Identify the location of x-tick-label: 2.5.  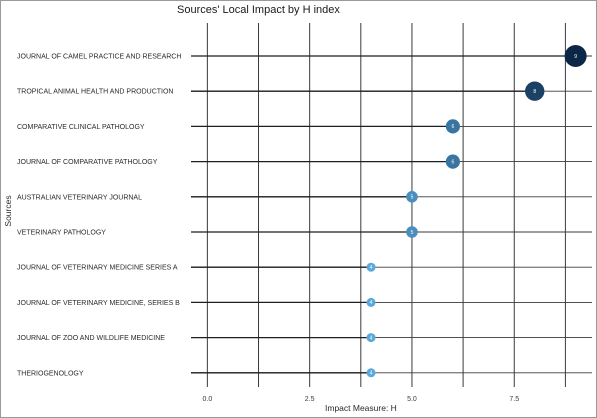
(310, 399).